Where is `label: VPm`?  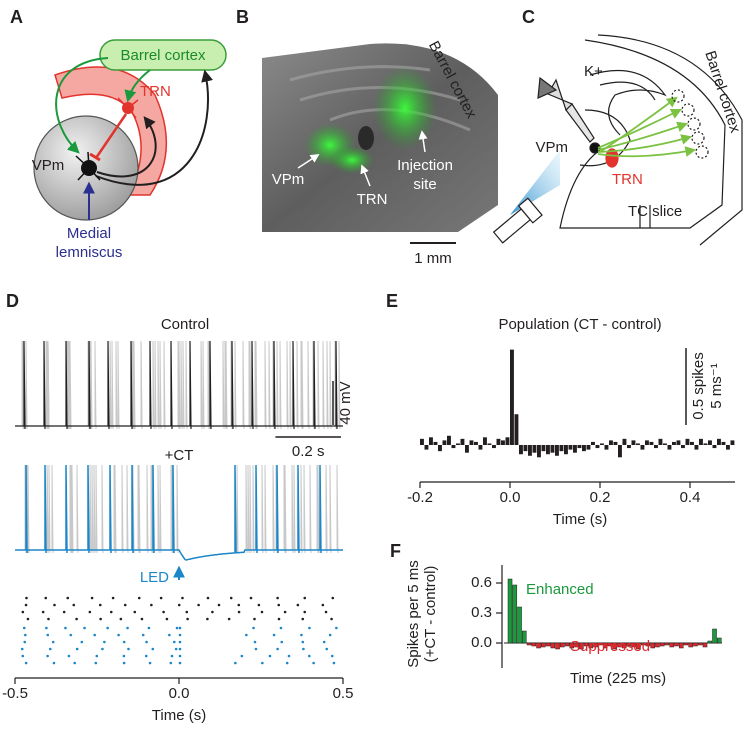 label: VPm is located at coordinates (551, 147).